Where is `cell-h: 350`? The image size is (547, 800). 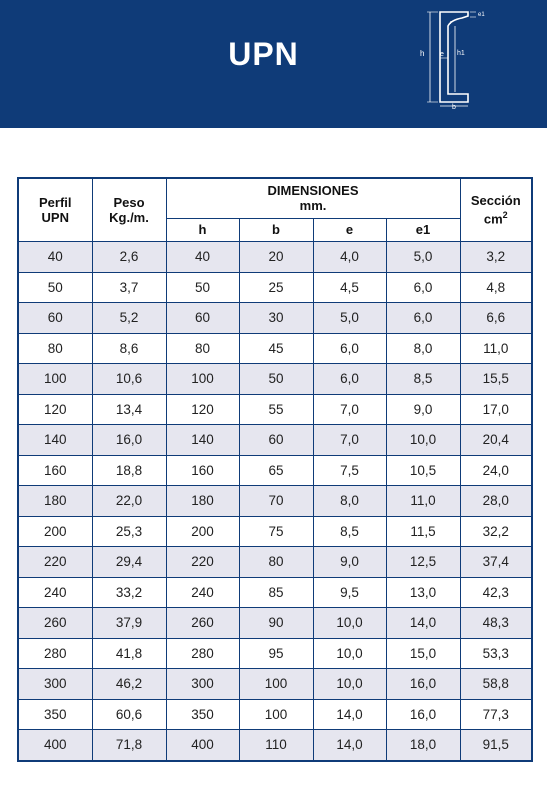 cell-h: 350 is located at coordinates (202, 714).